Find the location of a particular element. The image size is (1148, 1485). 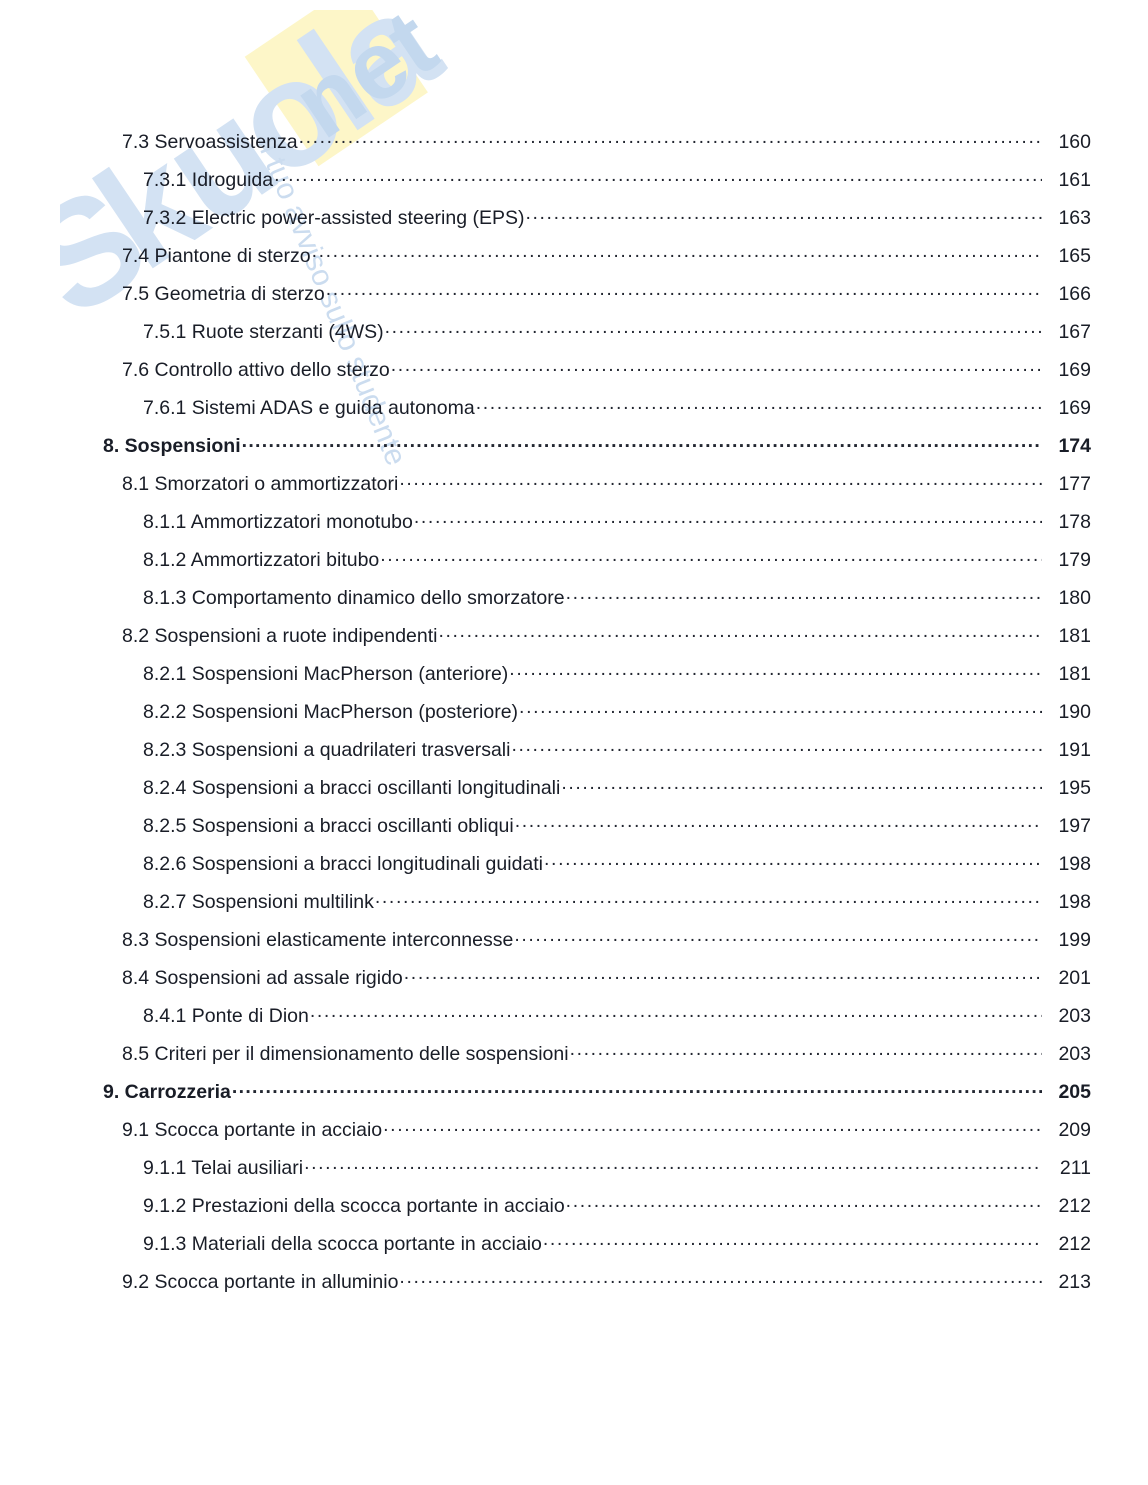

toc-entry-label: 9.1 Scocca portante in acciaio is located at coordinates (252, 1129).